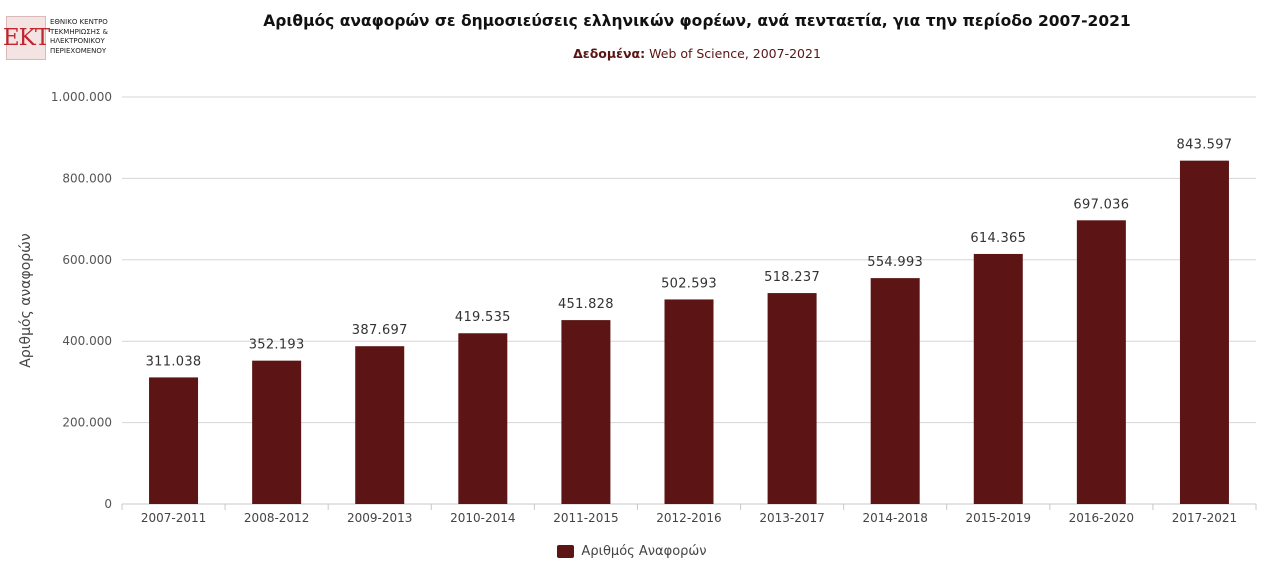  I want to click on ekt-logo-mark: EKT, so click(26, 38).